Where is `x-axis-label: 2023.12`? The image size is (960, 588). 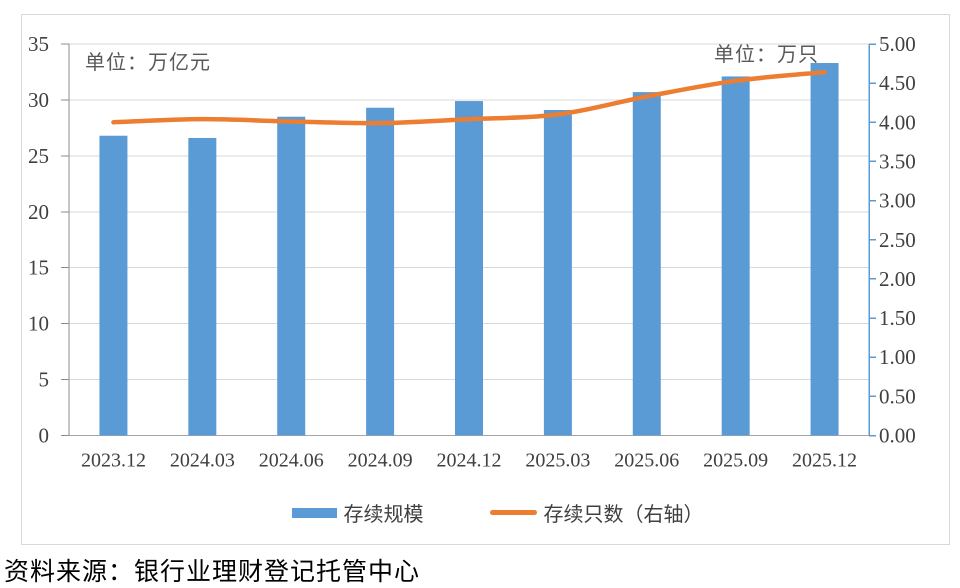
x-axis-label: 2023.12 is located at coordinates (113, 461).